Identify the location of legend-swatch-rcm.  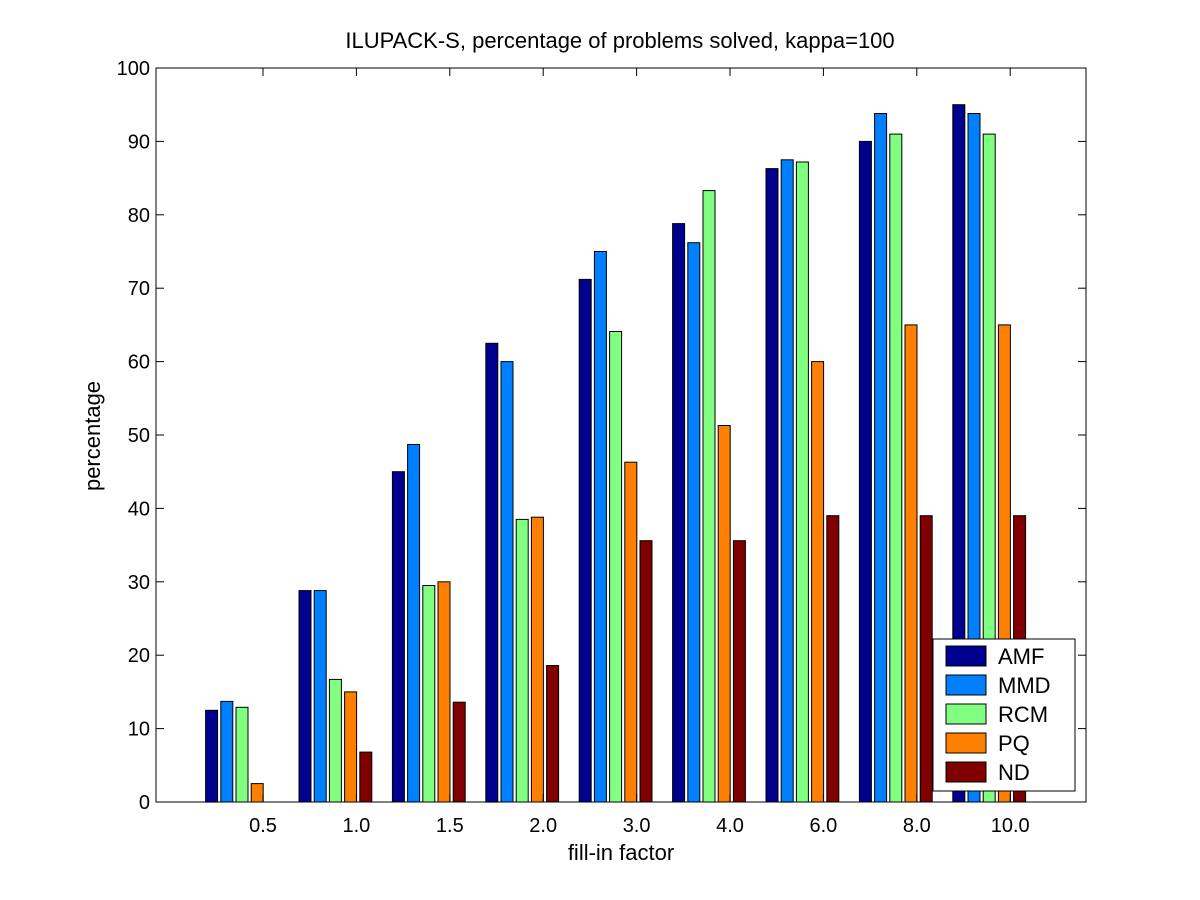
(966, 714).